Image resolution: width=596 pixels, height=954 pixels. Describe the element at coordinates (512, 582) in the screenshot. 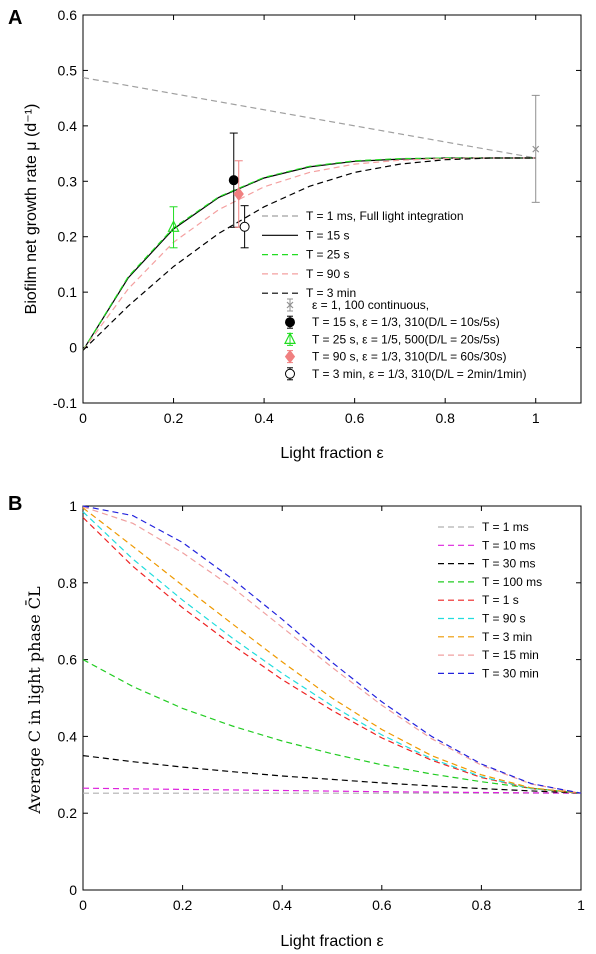

I see `legend-label-3: T = 100 ms` at that location.